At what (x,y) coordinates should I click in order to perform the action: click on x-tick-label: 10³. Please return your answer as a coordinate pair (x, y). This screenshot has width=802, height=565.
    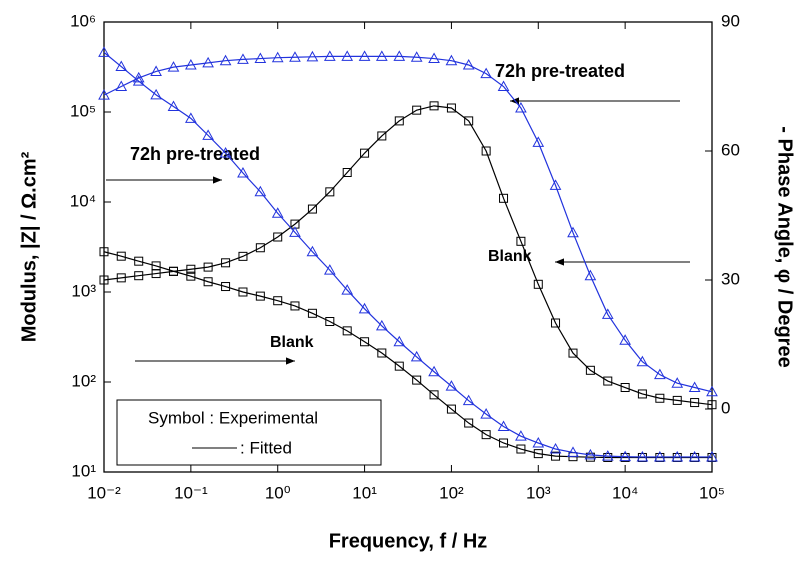
    Looking at the image, I should click on (538, 492).